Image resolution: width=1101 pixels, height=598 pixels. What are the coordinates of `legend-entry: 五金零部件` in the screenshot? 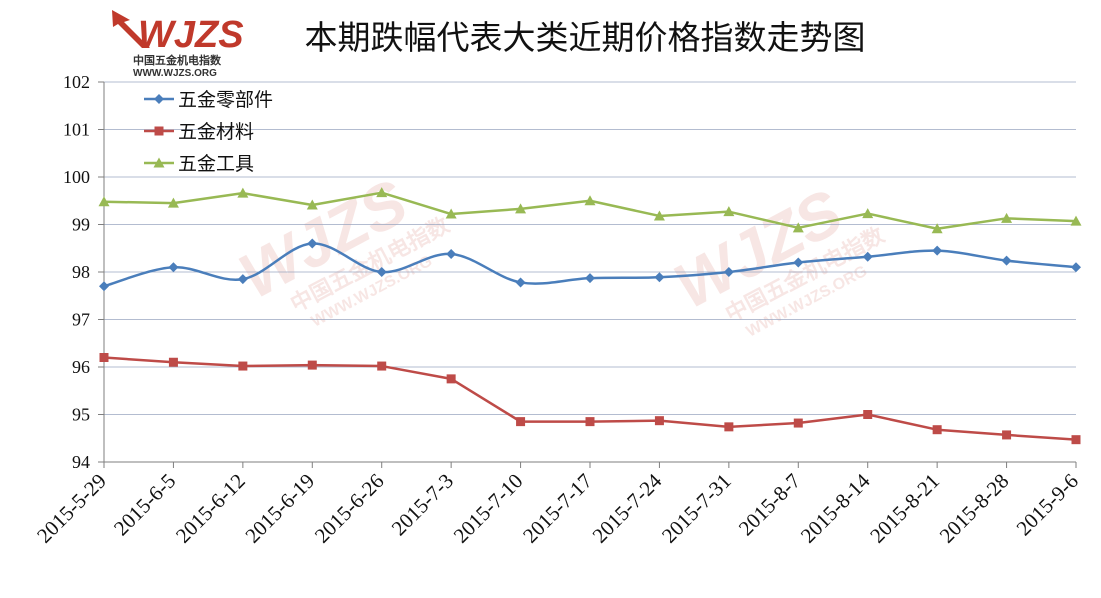 It's located at (208, 100).